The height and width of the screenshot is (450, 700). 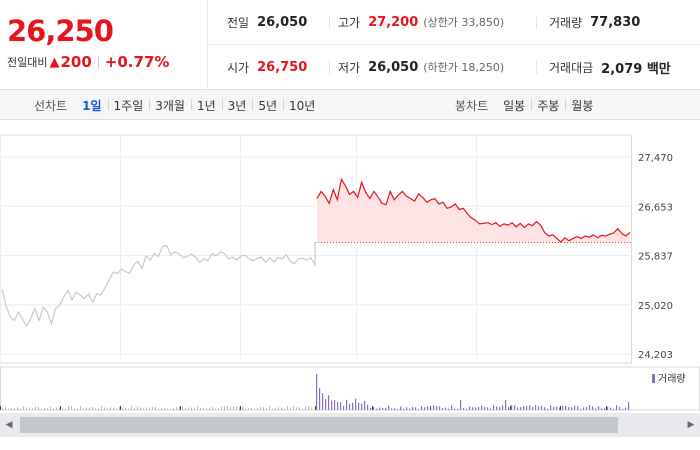 I want to click on amount-value: 2,079 백만, so click(x=636, y=69).